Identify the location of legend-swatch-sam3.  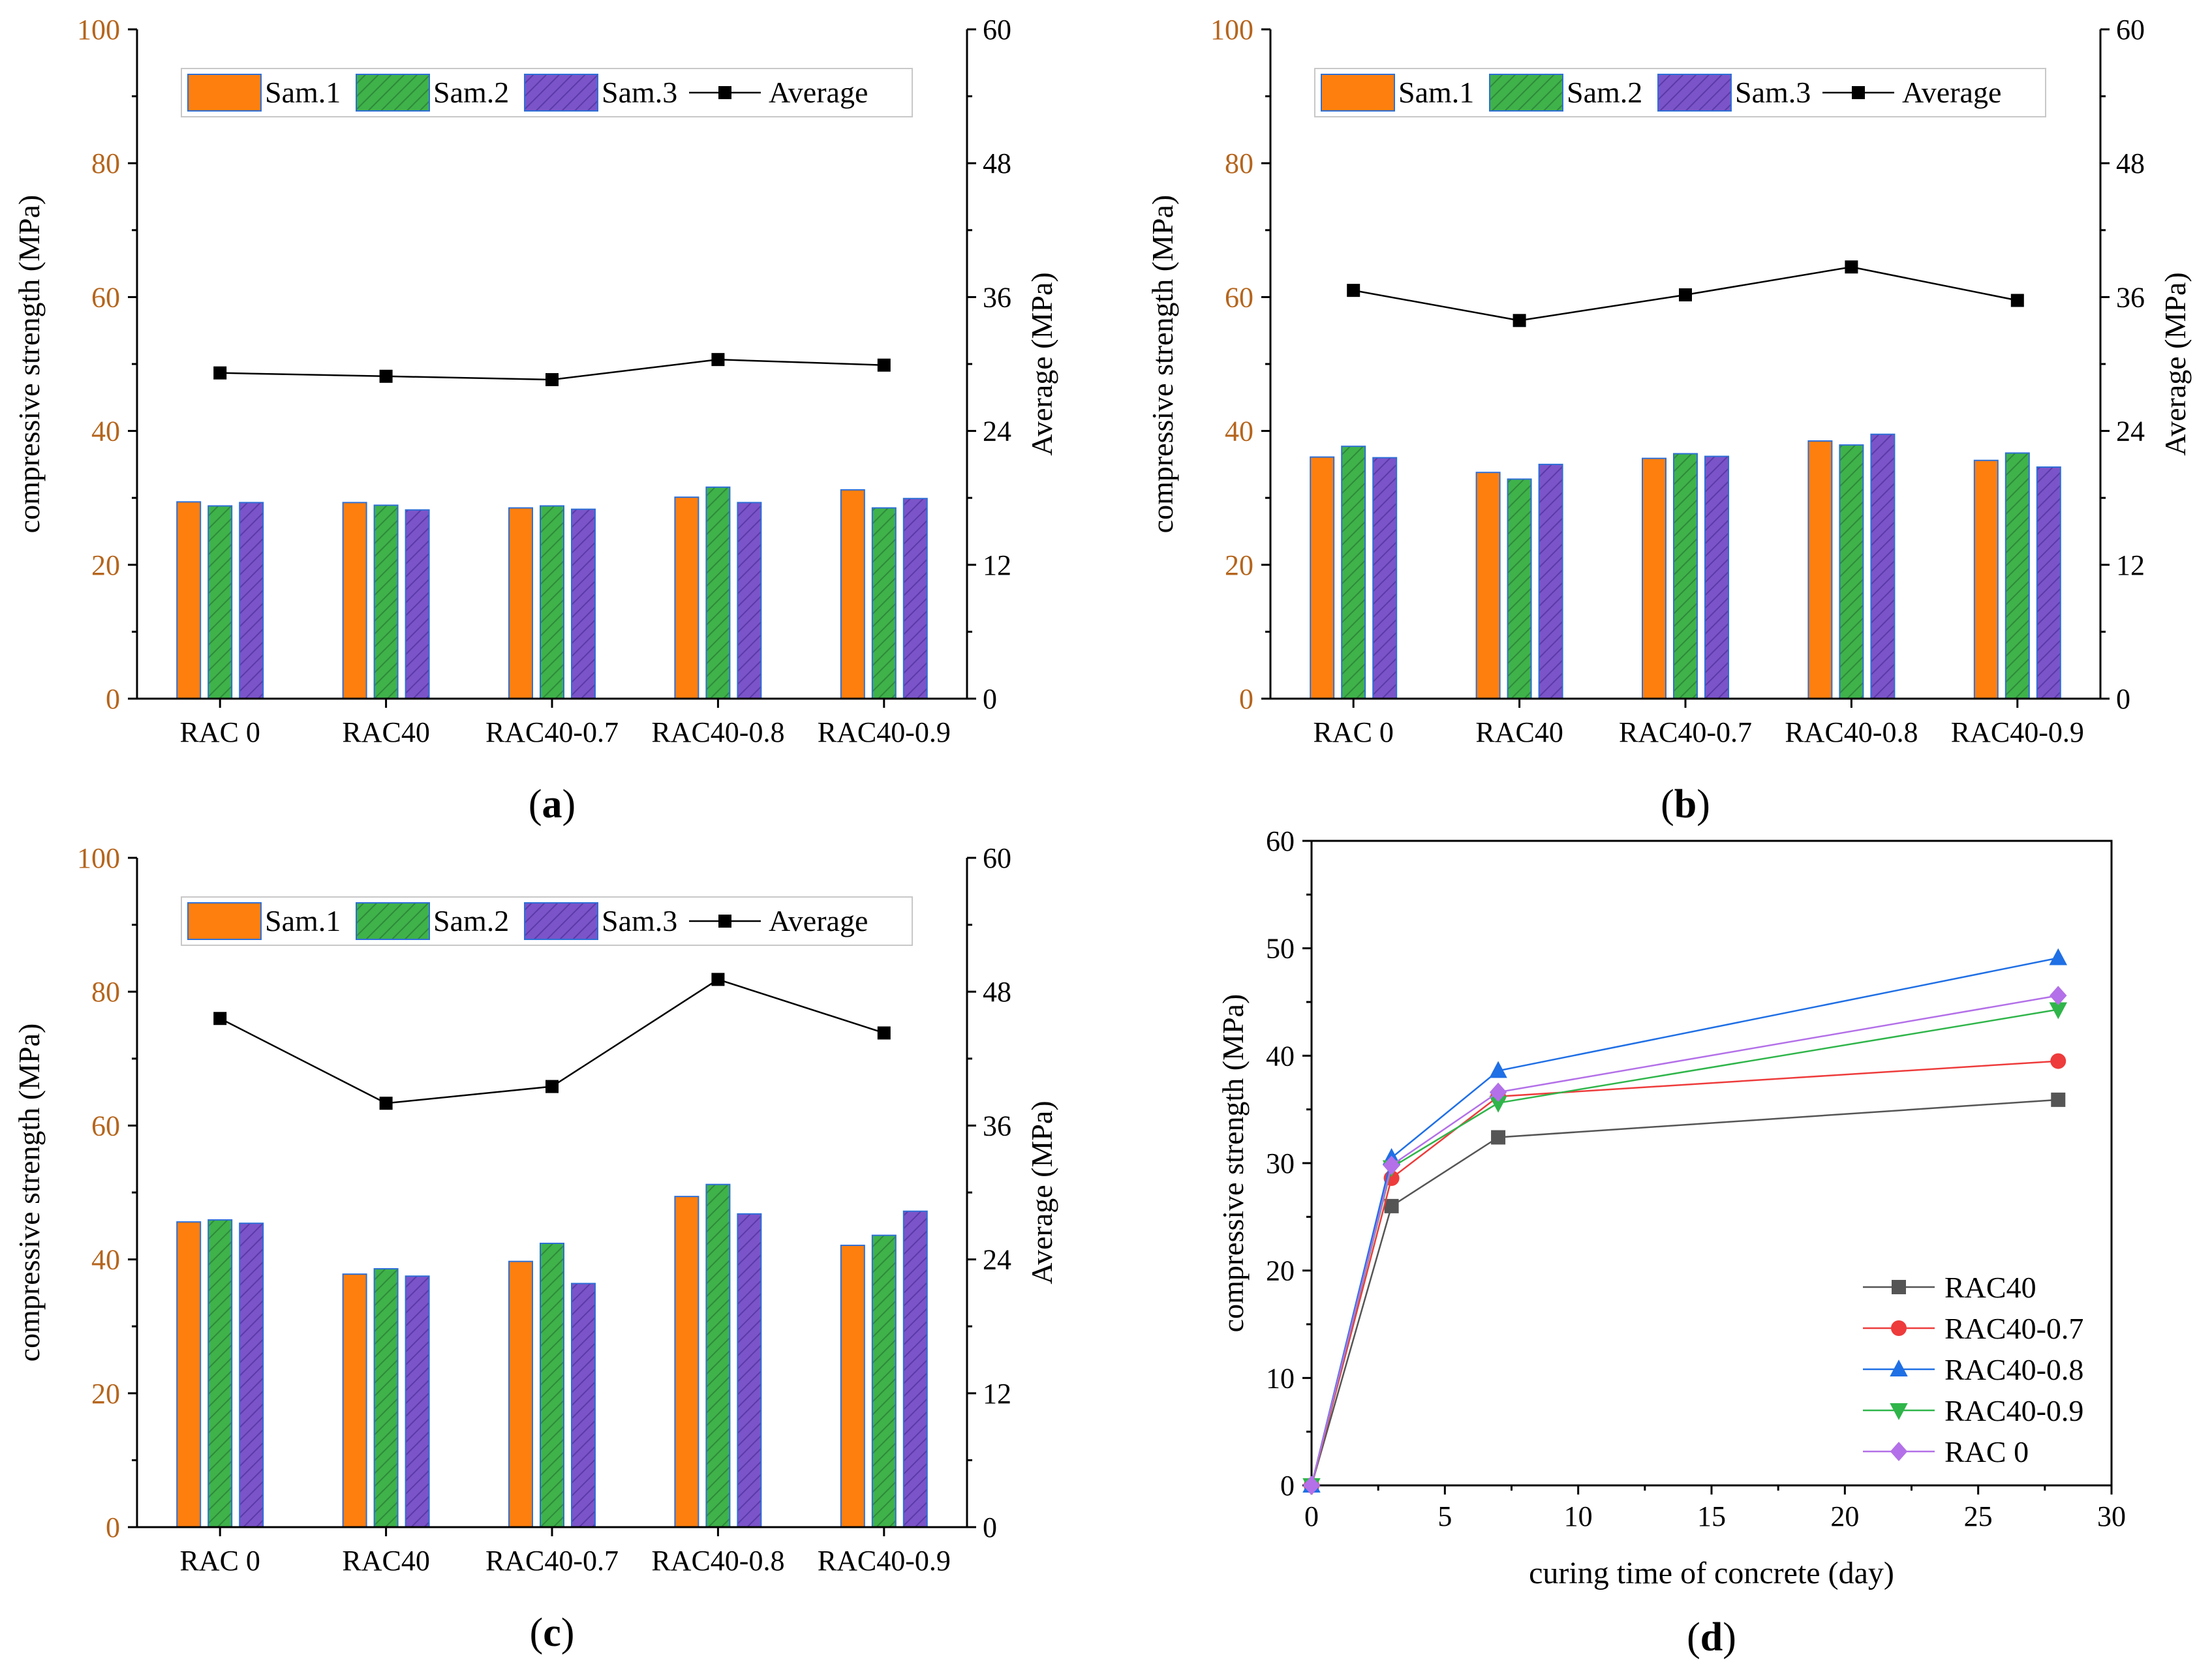
(561, 921).